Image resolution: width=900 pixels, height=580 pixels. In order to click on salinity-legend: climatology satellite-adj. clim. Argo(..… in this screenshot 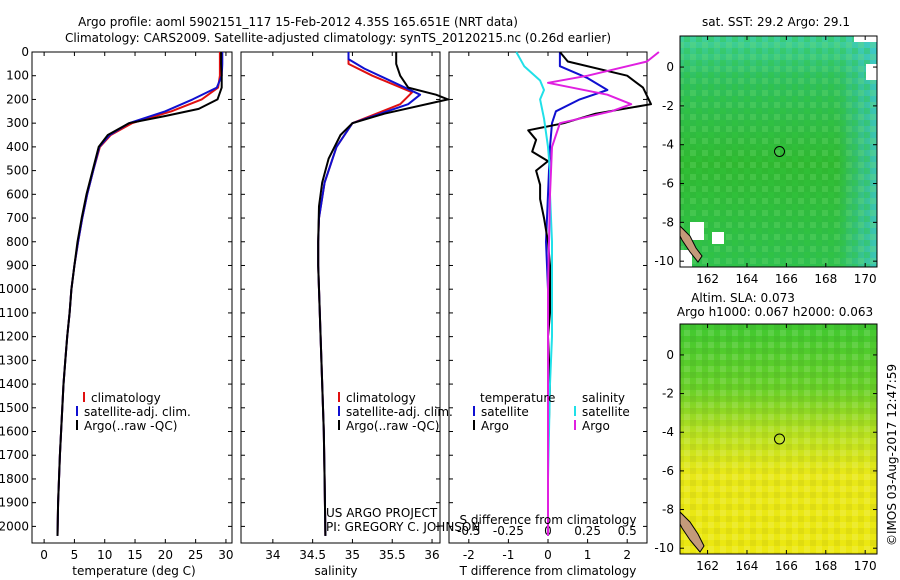, I will do `click(395, 412)`.